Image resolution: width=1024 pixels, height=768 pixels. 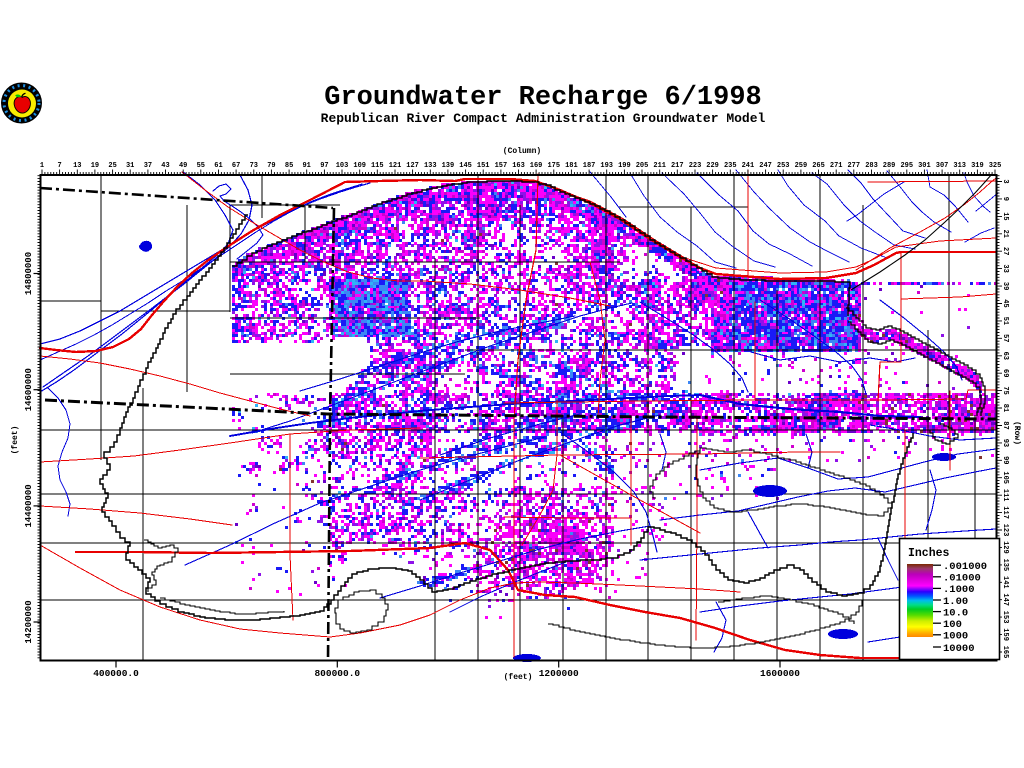 What do you see at coordinates (430, 166) in the screenshot?
I see `svg-text: 133` at bounding box center [430, 166].